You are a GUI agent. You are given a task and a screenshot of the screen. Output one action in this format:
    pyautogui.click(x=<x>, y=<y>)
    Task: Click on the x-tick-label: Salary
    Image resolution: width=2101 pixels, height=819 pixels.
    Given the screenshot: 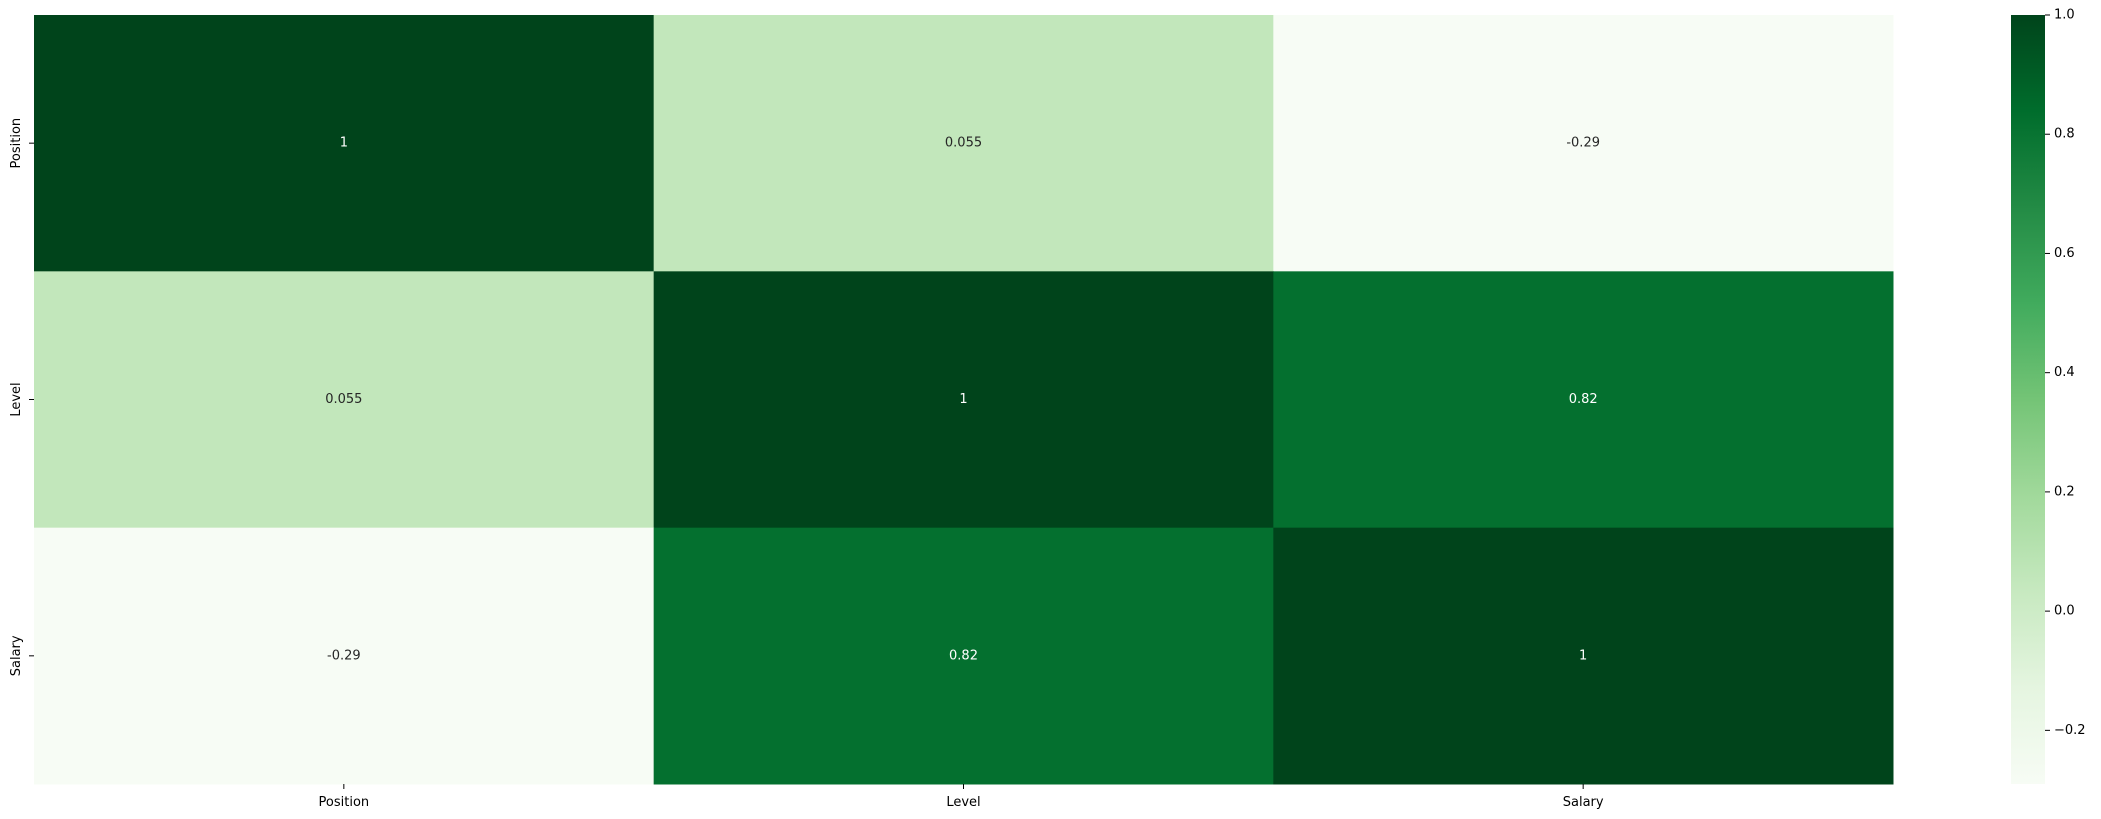 What is the action you would take?
    pyautogui.click(x=1583, y=802)
    